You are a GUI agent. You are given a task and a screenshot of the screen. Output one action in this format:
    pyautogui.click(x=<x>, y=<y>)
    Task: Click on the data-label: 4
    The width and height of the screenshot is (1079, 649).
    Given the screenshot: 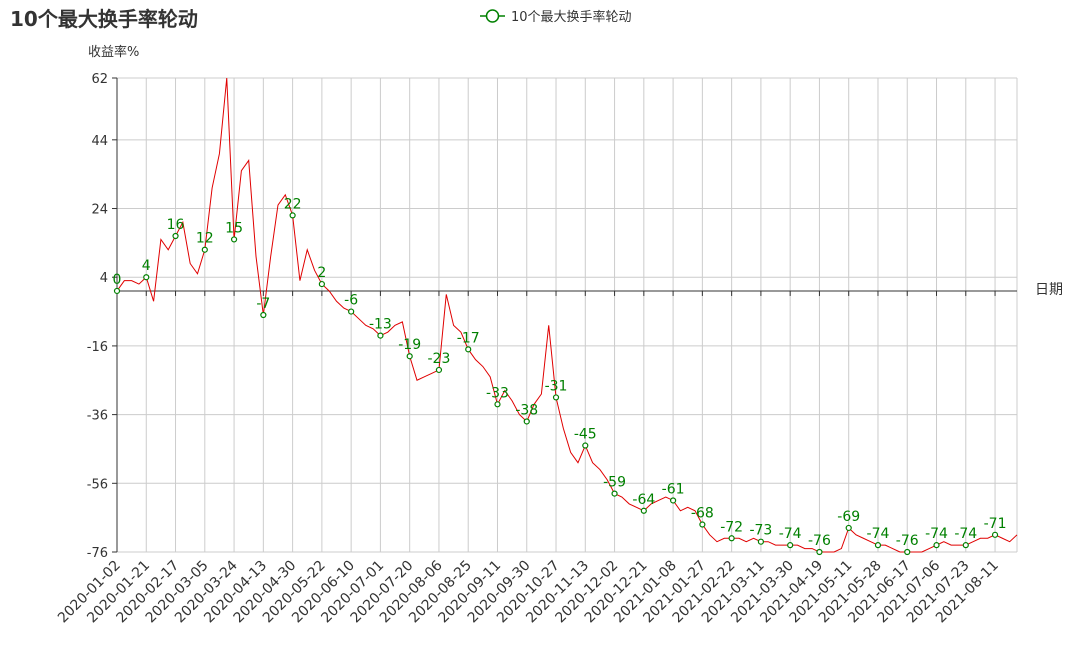 What is the action you would take?
    pyautogui.click(x=146, y=266)
    